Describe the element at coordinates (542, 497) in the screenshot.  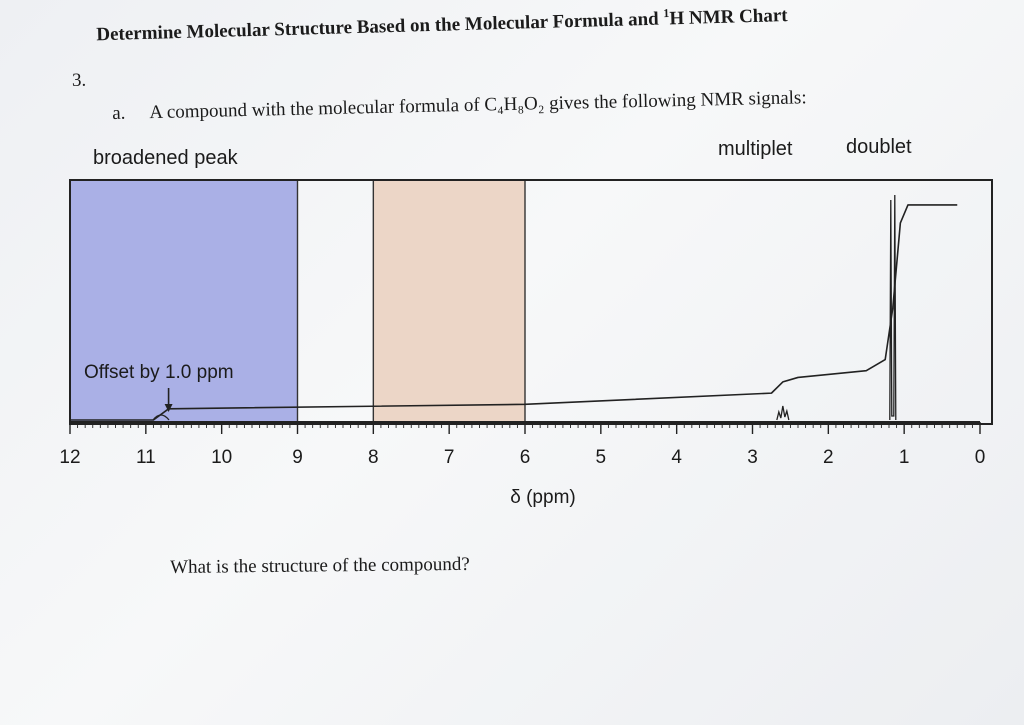
I see `x-axis-label: δ (ppm)` at that location.